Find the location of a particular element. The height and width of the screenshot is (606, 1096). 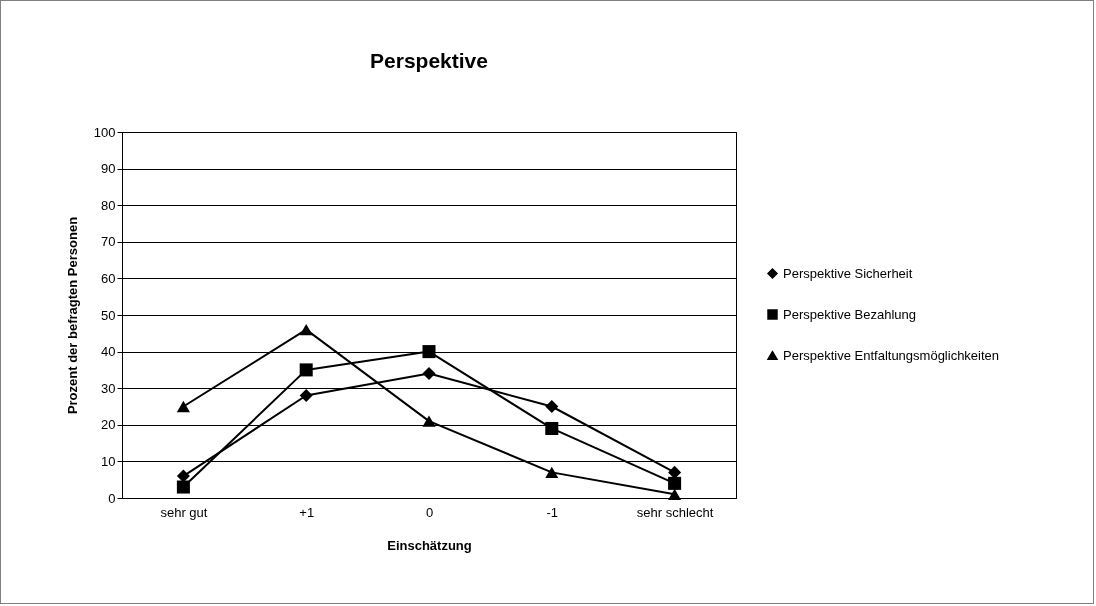

x-tick-label: -1 is located at coordinates (552, 512).